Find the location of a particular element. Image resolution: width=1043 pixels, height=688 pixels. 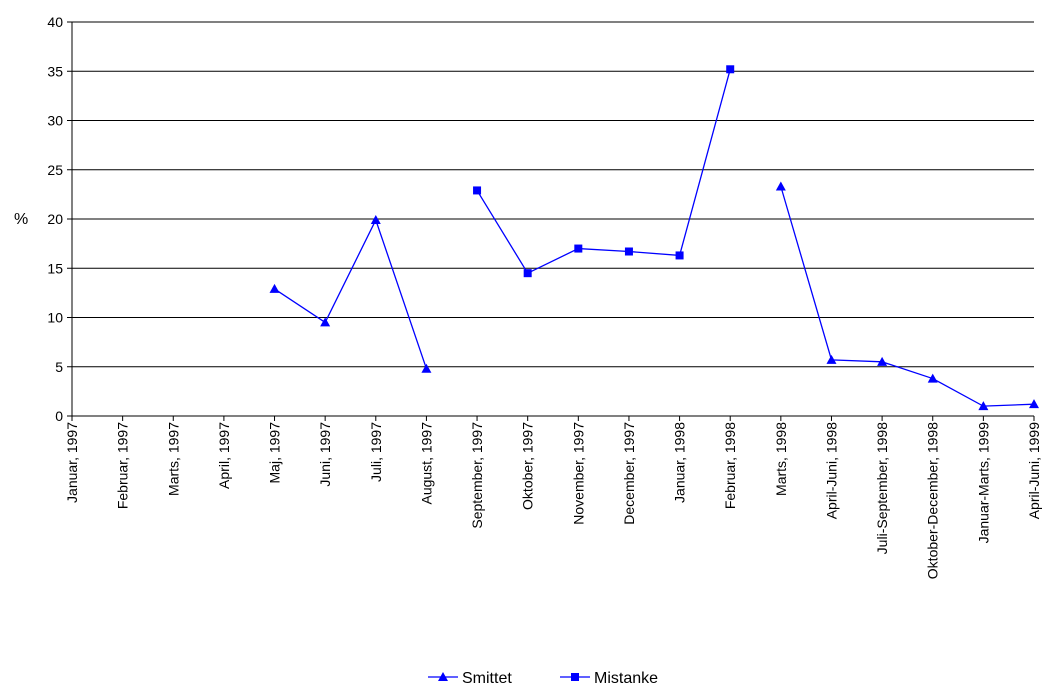

x-tick-label: April, 1997 is located at coordinates (224, 455).